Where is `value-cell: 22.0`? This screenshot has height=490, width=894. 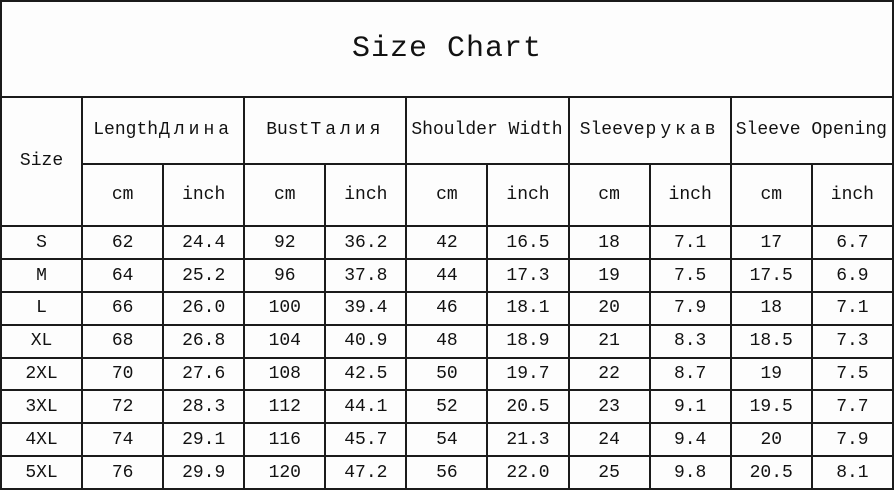 value-cell: 22.0 is located at coordinates (528, 472).